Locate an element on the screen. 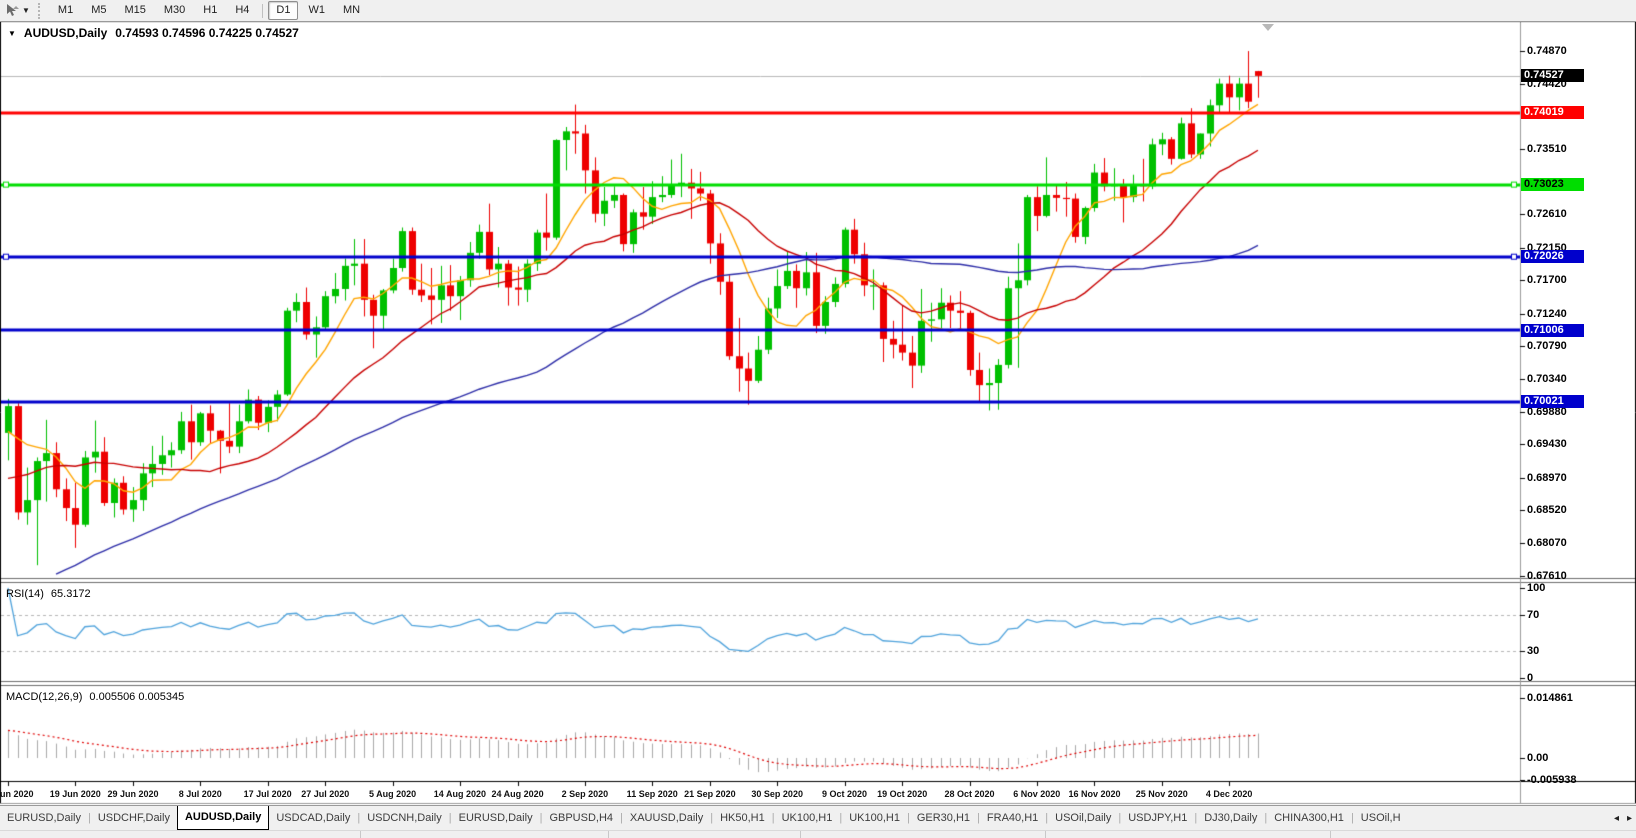  timeframe-toolbar: ▼ M1 M5 M15 M30 H1 H4 D1 W1 MN is located at coordinates (818, 11).